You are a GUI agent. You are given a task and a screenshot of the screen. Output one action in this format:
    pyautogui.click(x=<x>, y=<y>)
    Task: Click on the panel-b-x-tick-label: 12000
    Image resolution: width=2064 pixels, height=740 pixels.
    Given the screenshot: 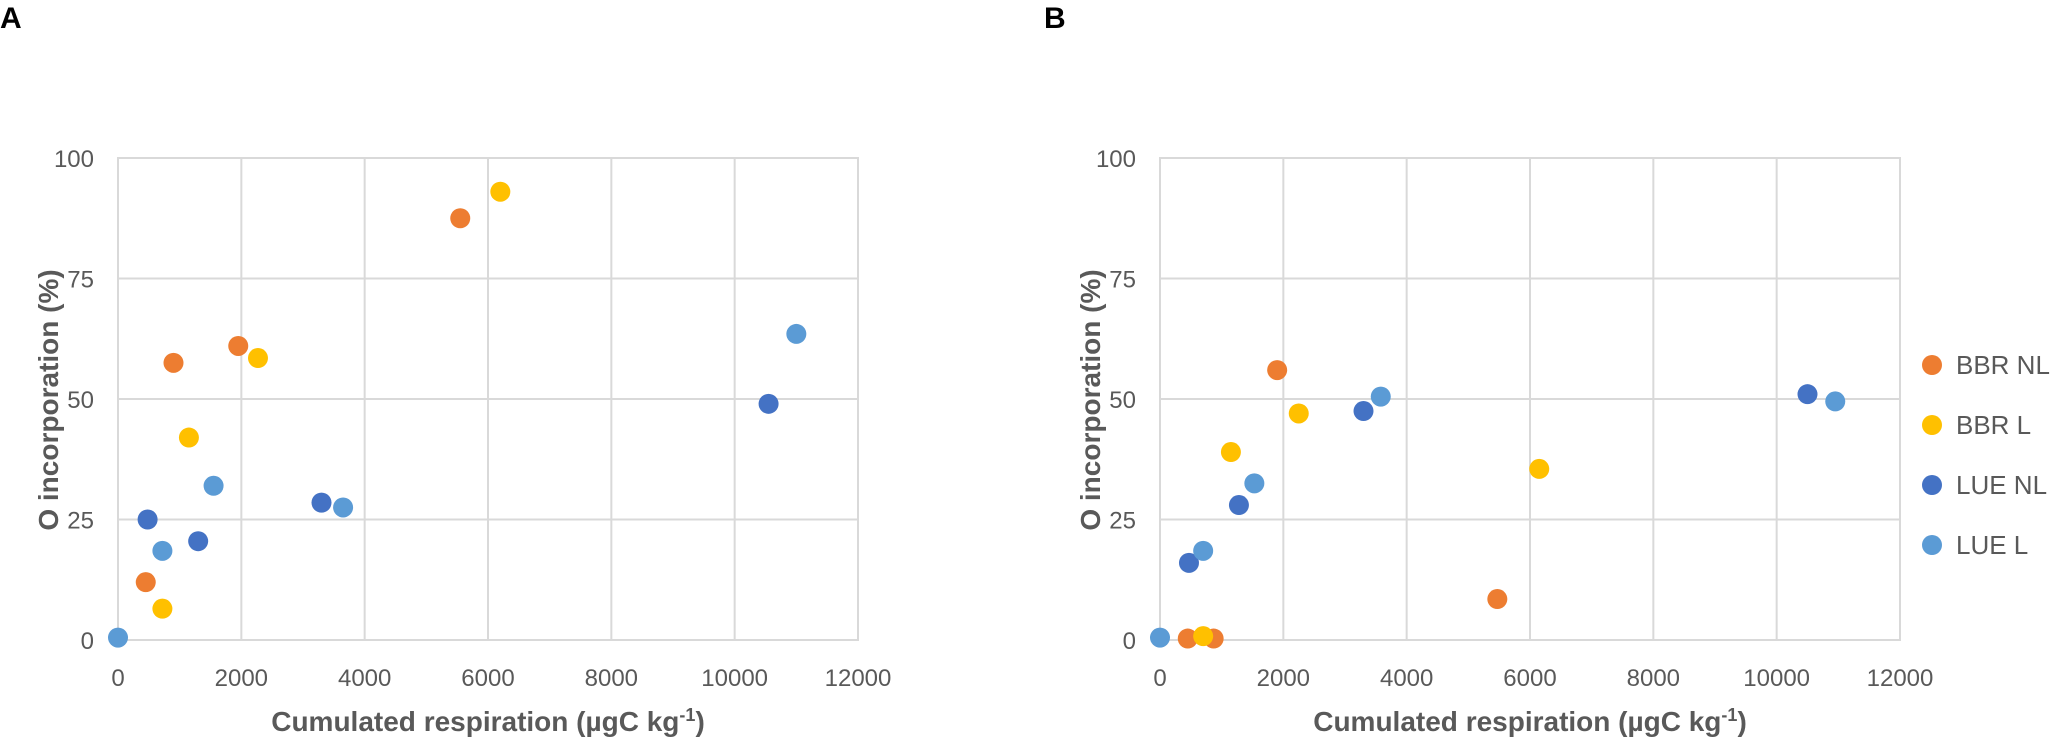 What is the action you would take?
    pyautogui.click(x=1900, y=678)
    